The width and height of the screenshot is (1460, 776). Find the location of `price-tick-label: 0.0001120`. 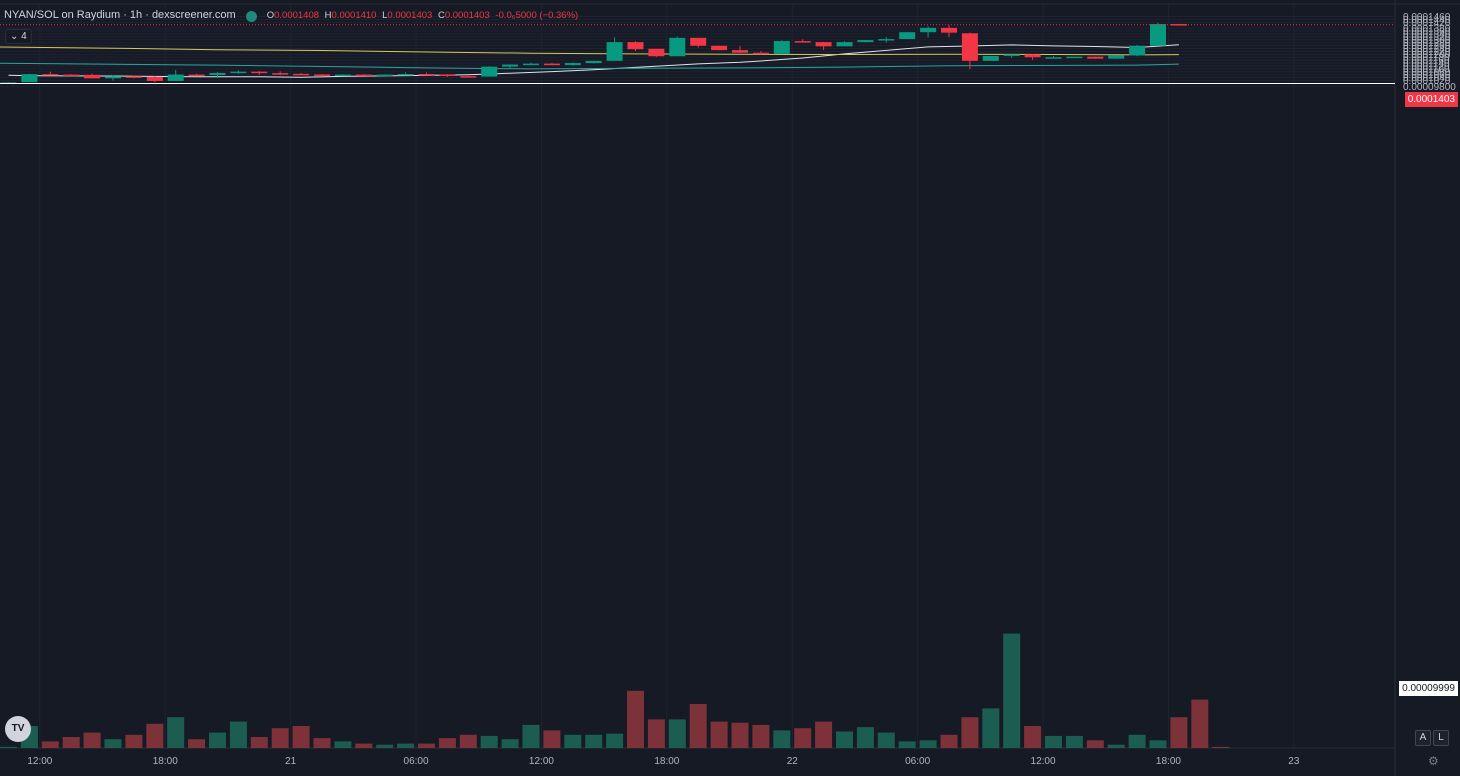

price-tick-label: 0.0001120 is located at coordinates (1426, 66).